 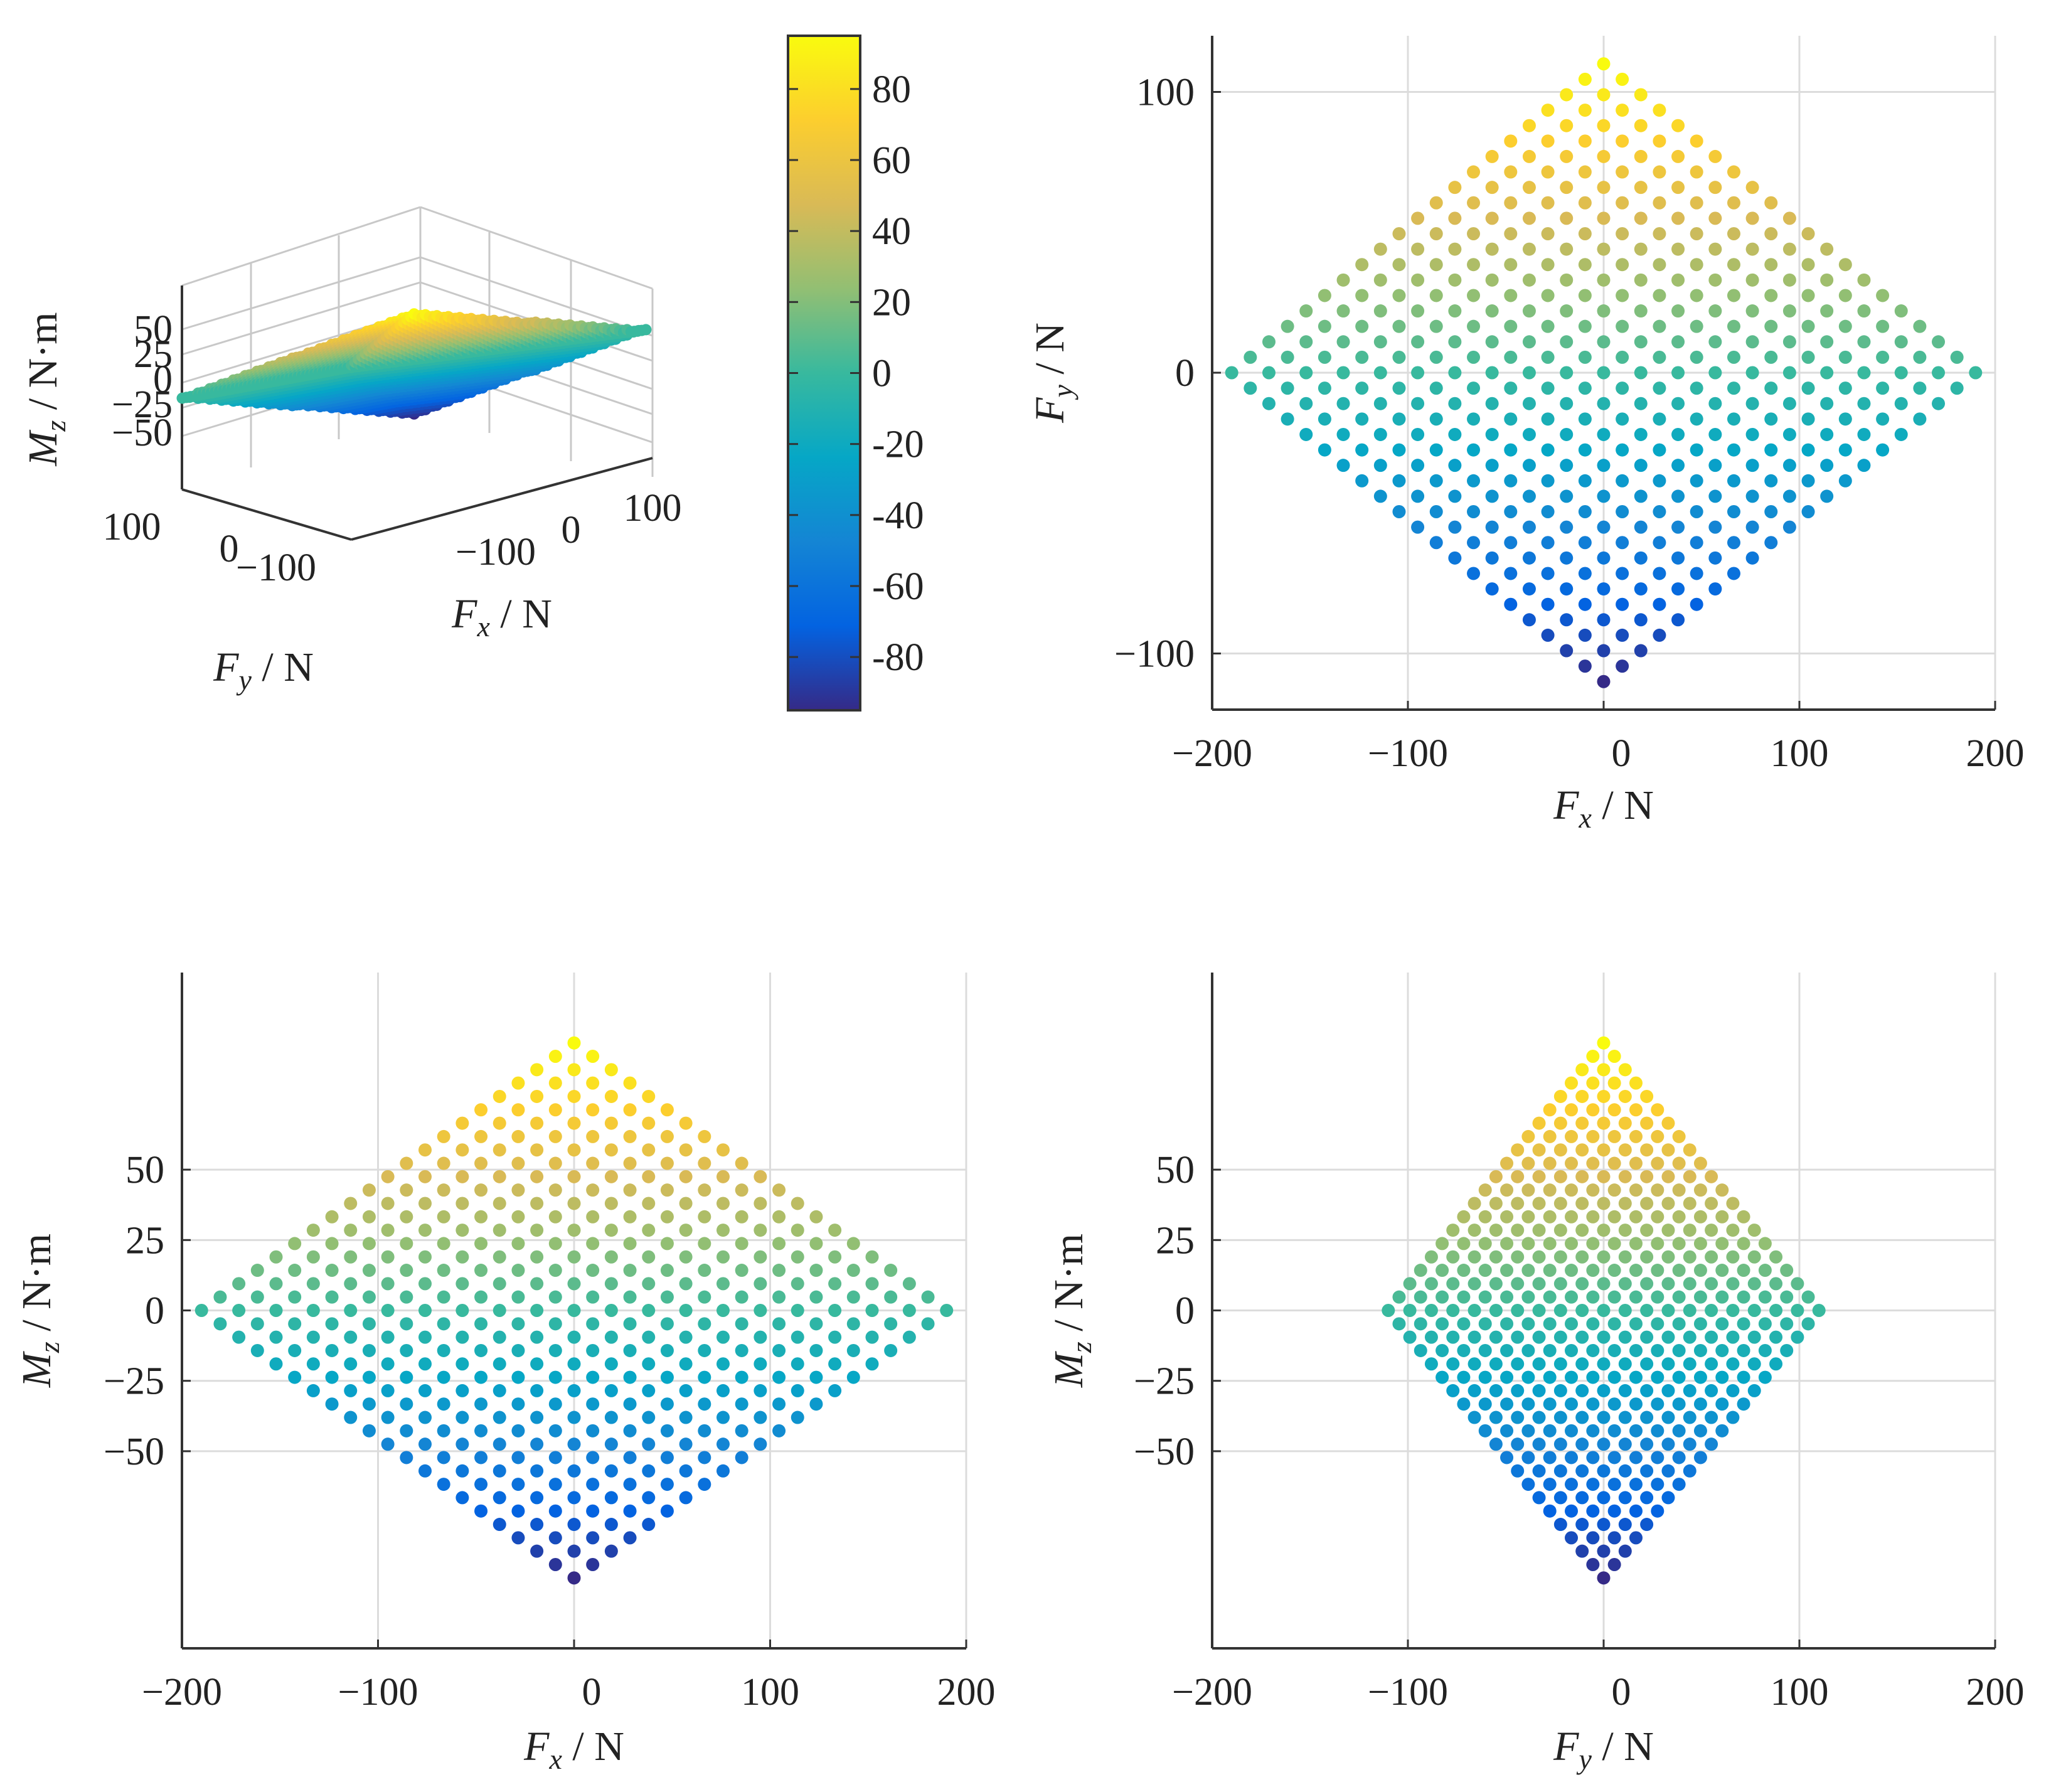 What do you see at coordinates (46, 389) in the screenshot?
I see `surface3d-zlabel: Mz / N·m` at bounding box center [46, 389].